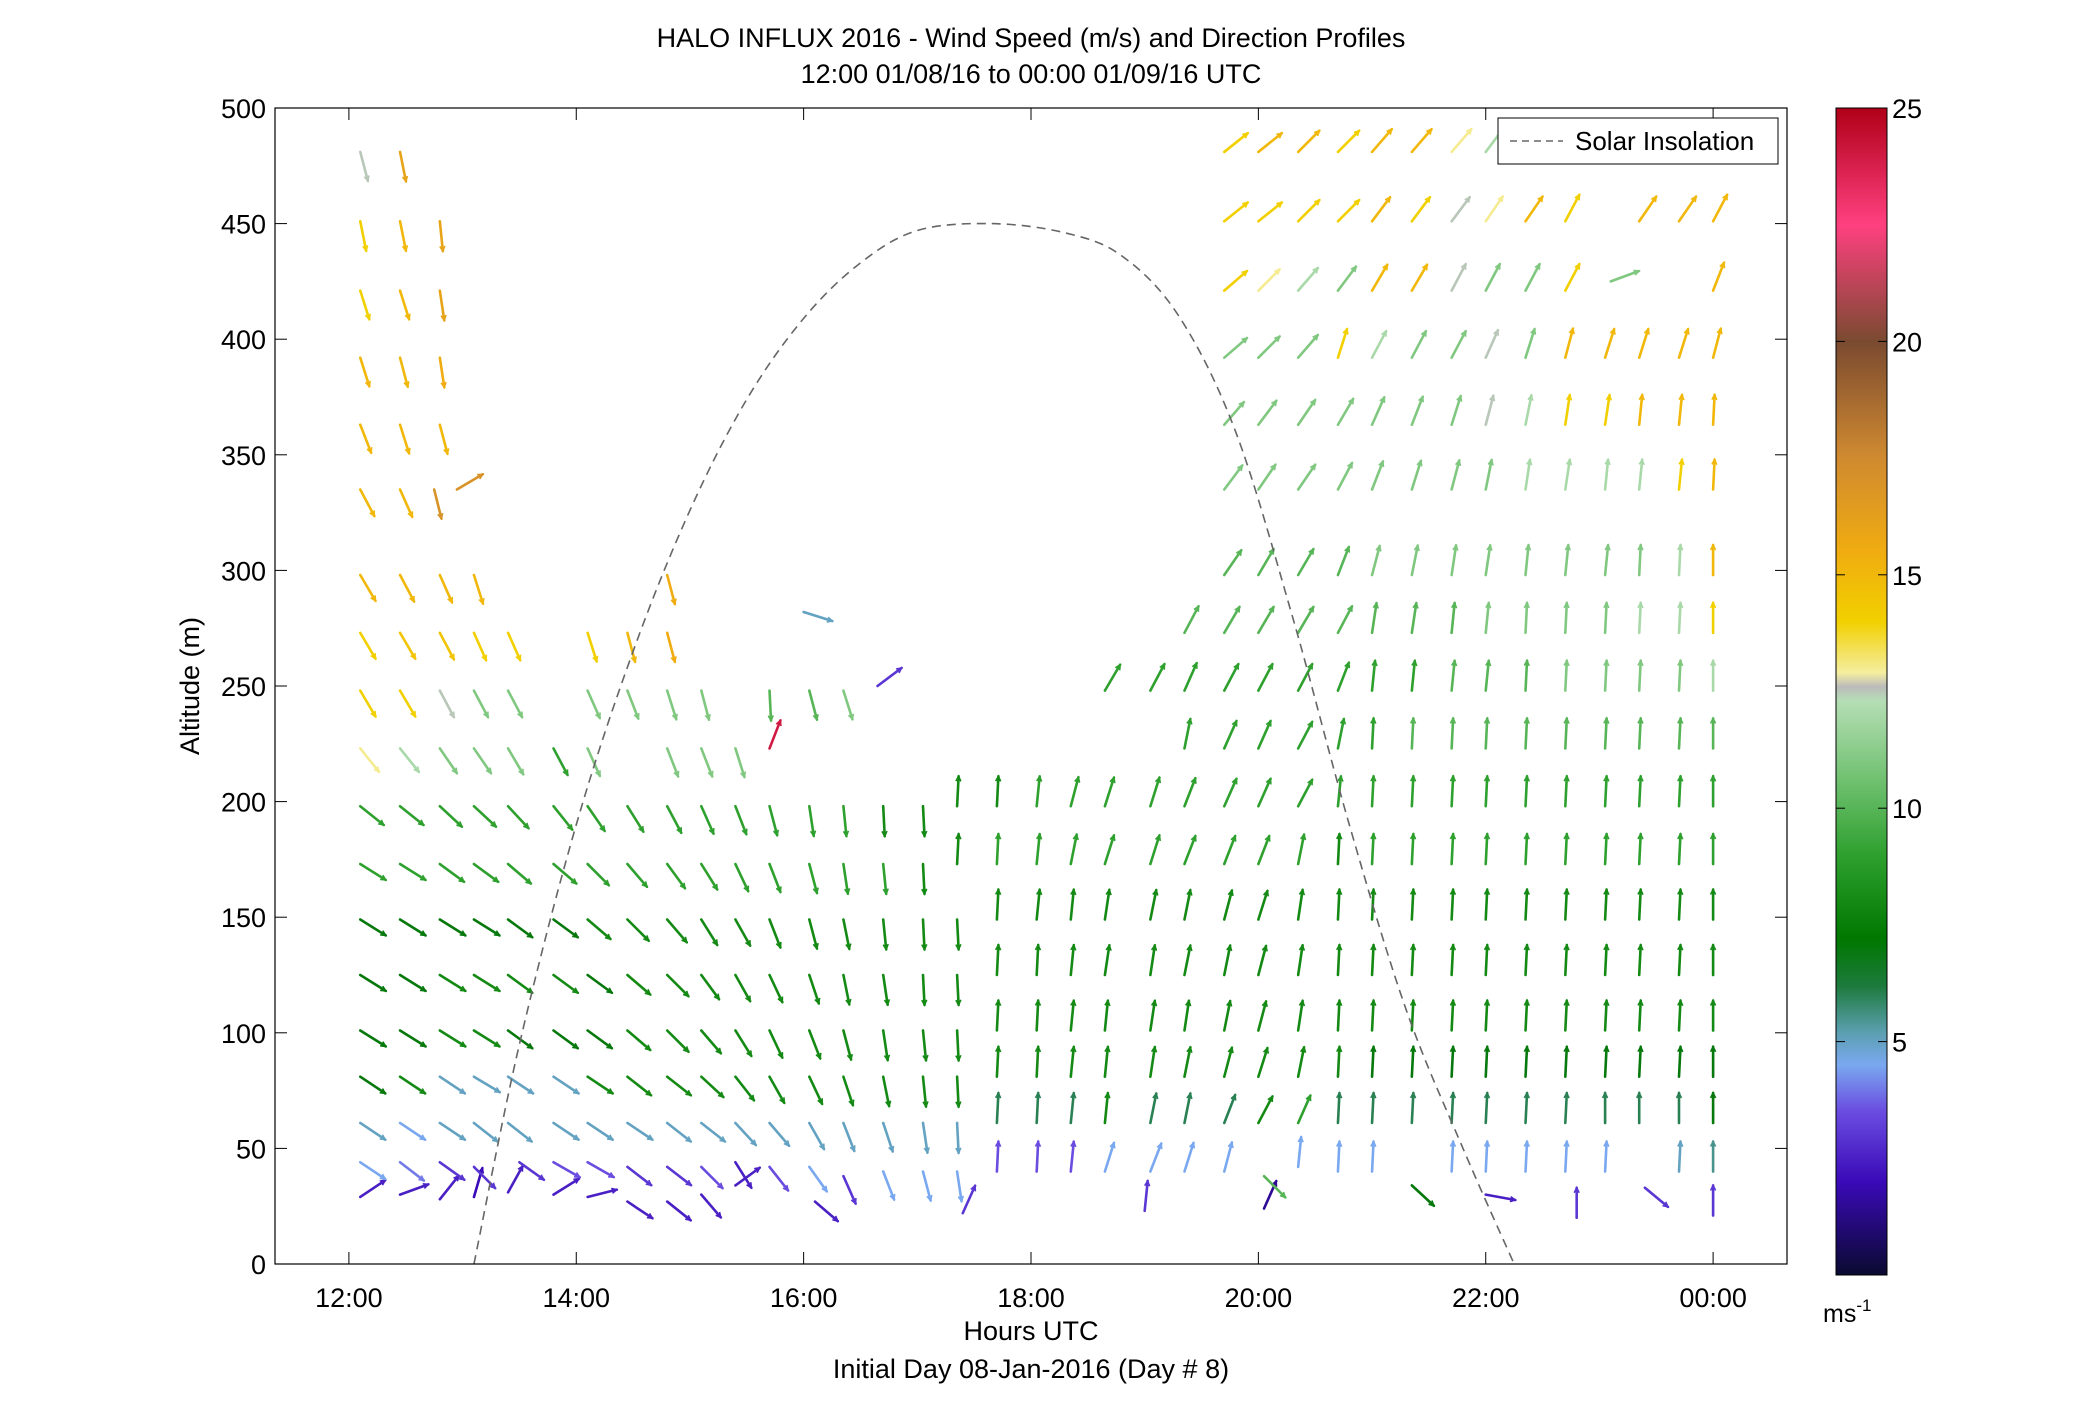  What do you see at coordinates (1259, 1298) in the screenshot?
I see `x-tick-label: 20:00` at bounding box center [1259, 1298].